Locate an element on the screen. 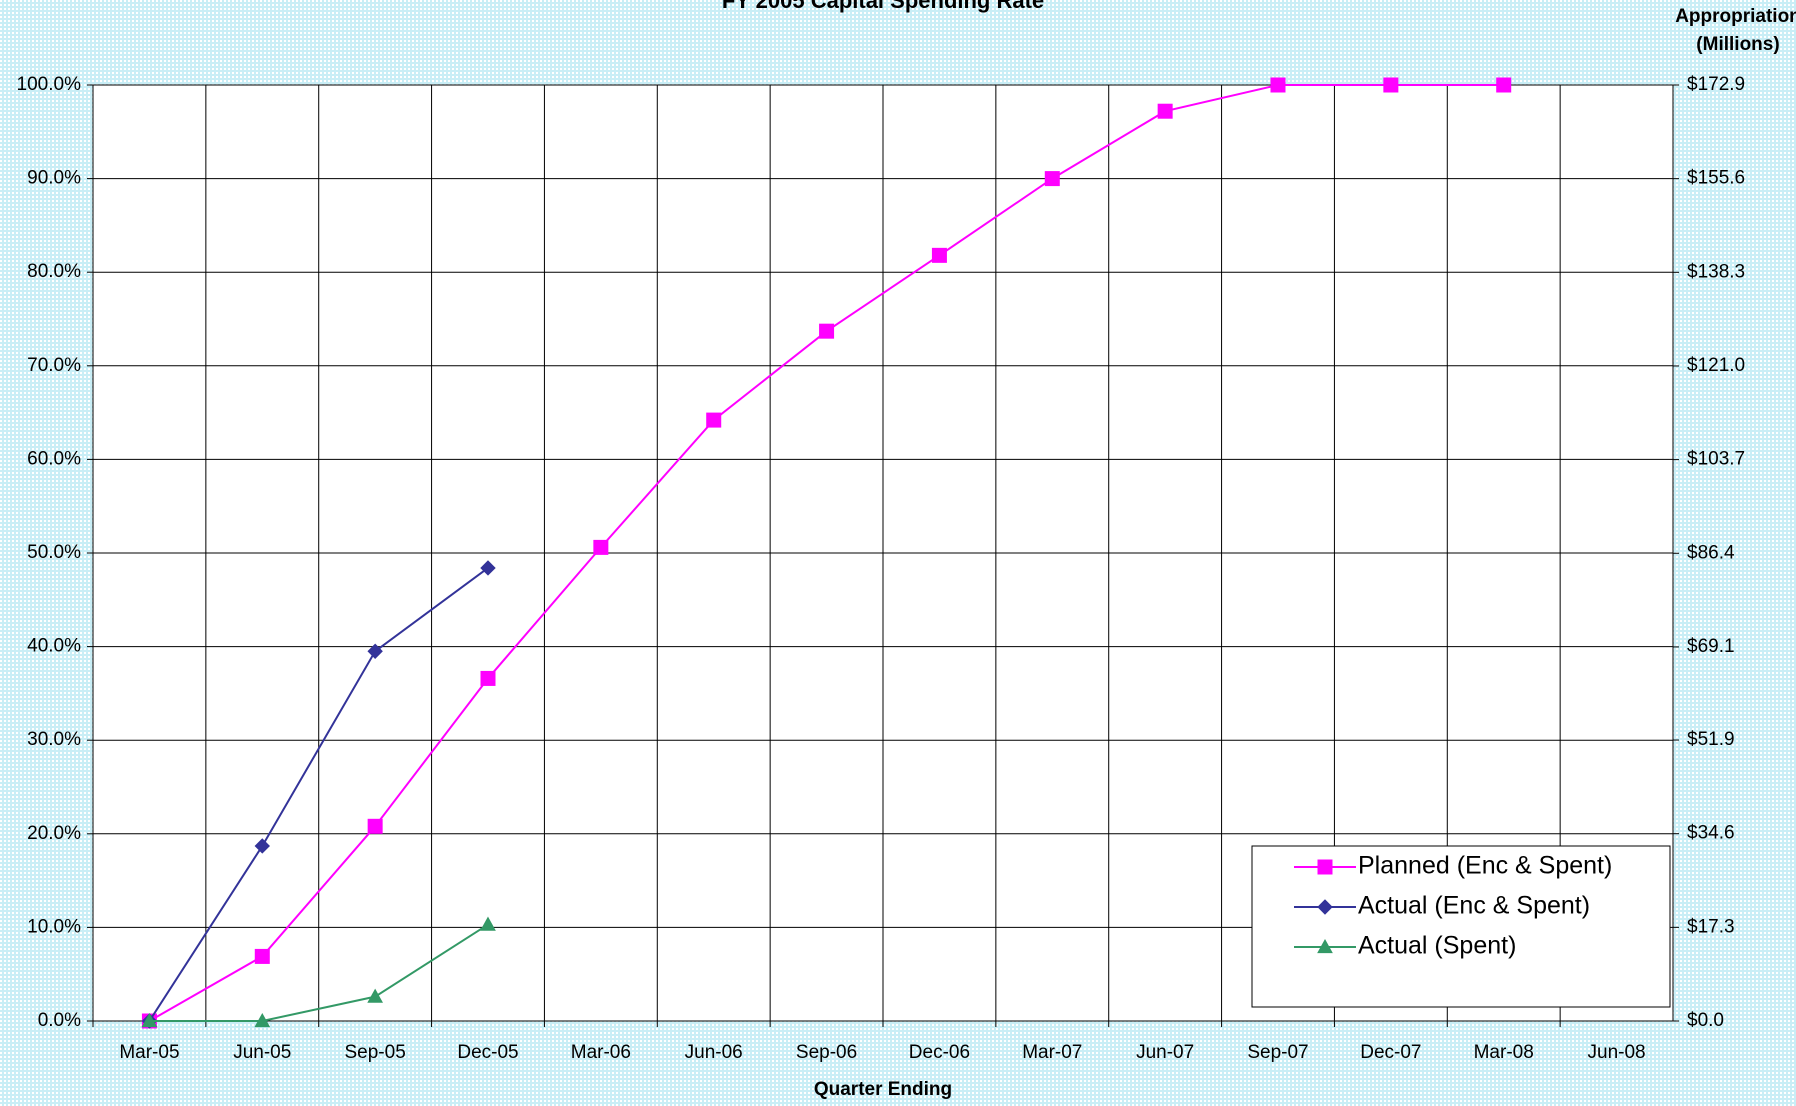 Image resolution: width=1796 pixels, height=1106 pixels. y2-axis-title: Appropriation is located at coordinates (1735, 16).